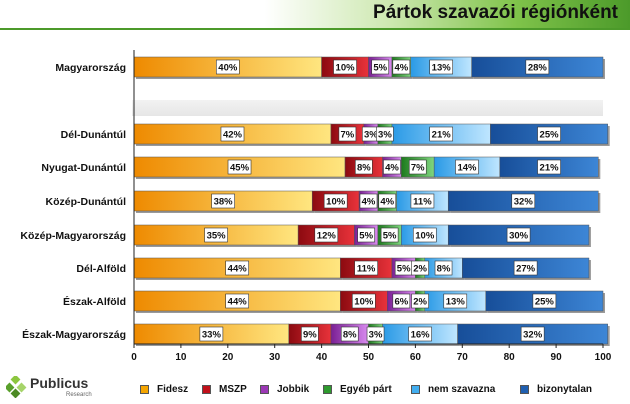  I want to click on x-tick-label: 0, so click(134, 357).